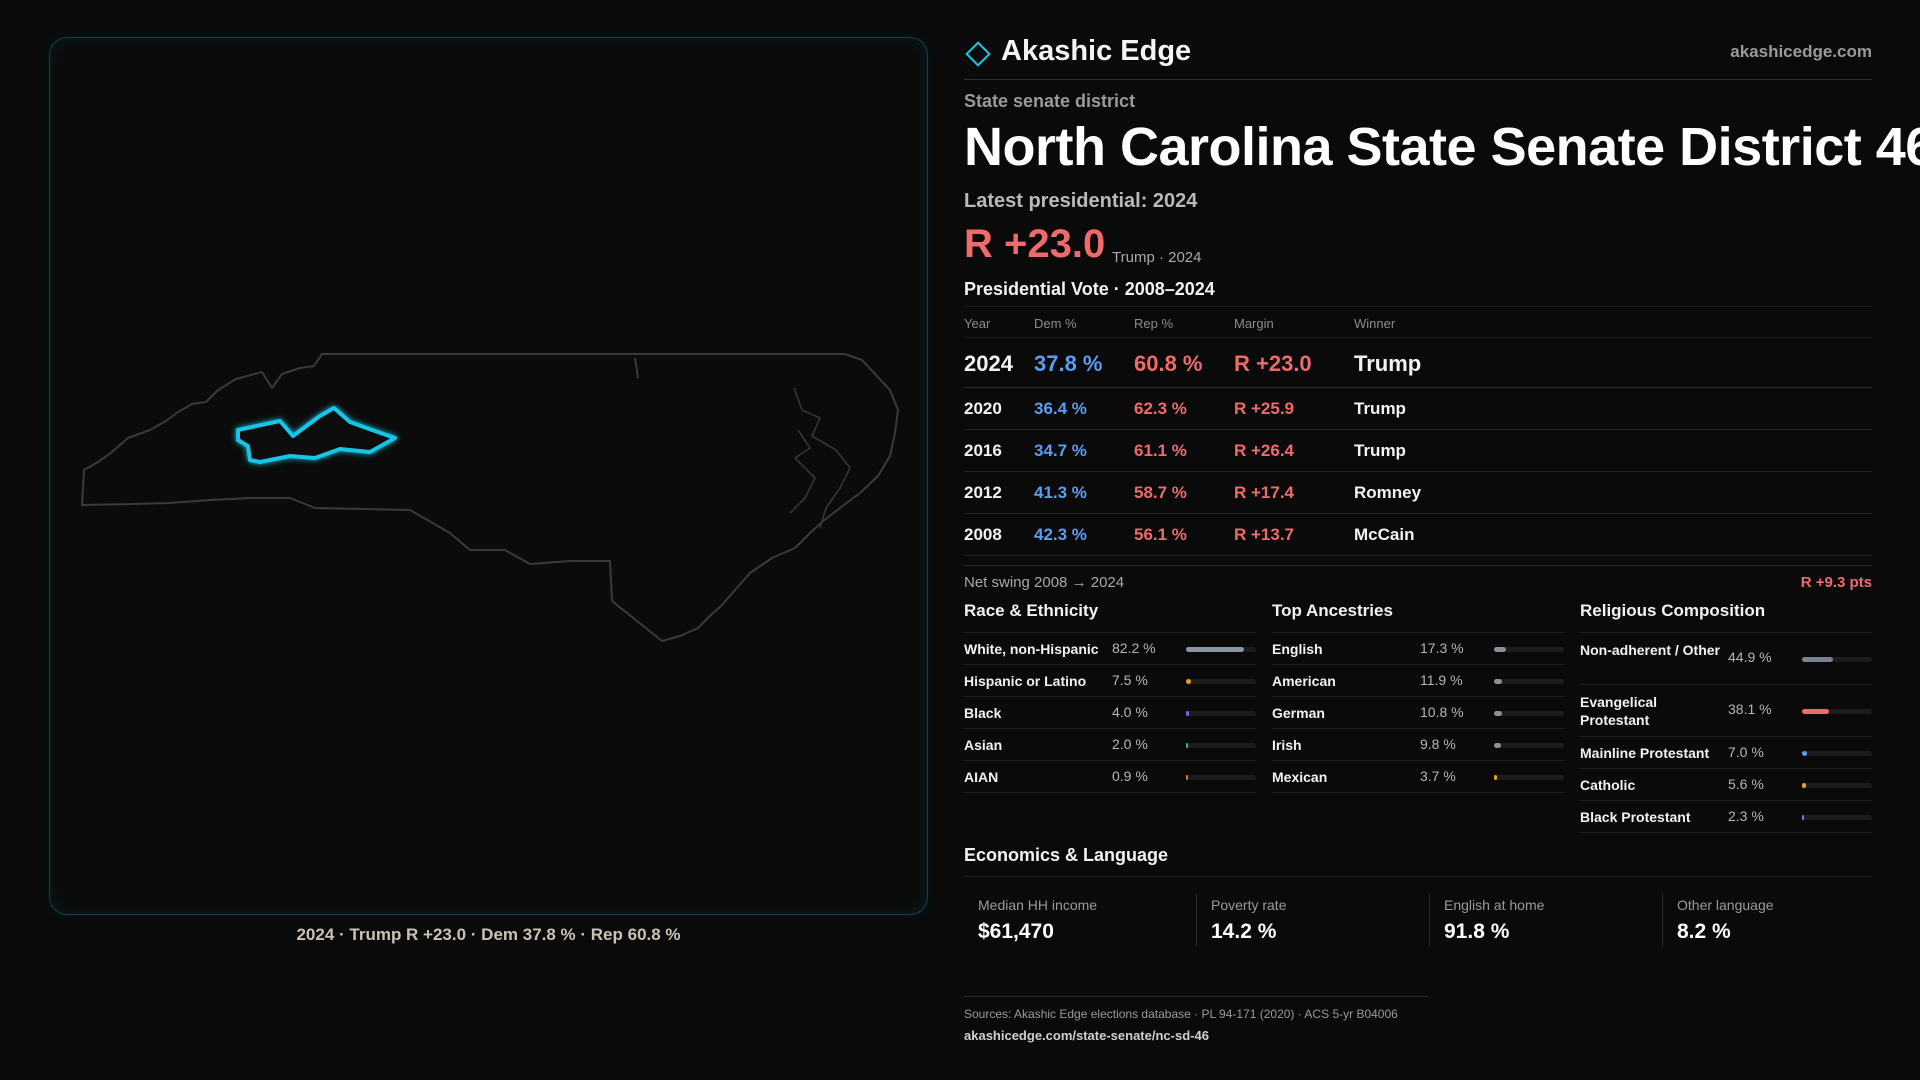 The image size is (1920, 1080). I want to click on econ-stat-label: Poverty rate, so click(1249, 905).